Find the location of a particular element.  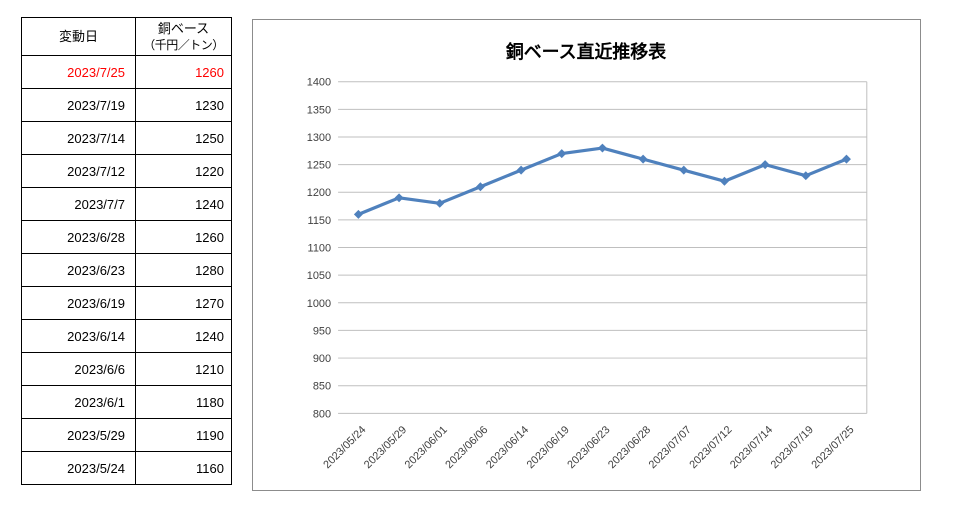

value-cell: 1190 is located at coordinates (183, 435).